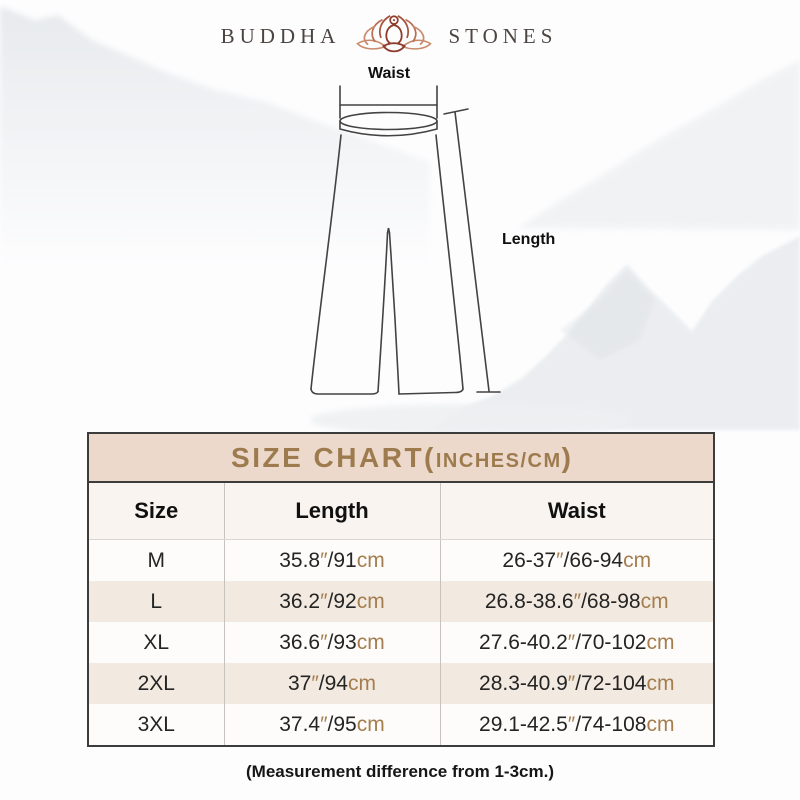 This screenshot has height=800, width=800. I want to click on table-row: 3XL 37.4″/95cm 29.1-42.5″/74-108cm, so click(401, 724).